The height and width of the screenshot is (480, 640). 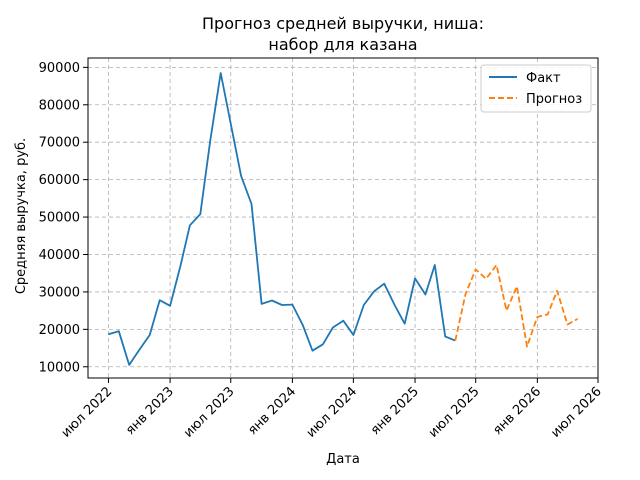 What do you see at coordinates (517, 411) in the screenshot?
I see `x-tick-label: янв 2026` at bounding box center [517, 411].